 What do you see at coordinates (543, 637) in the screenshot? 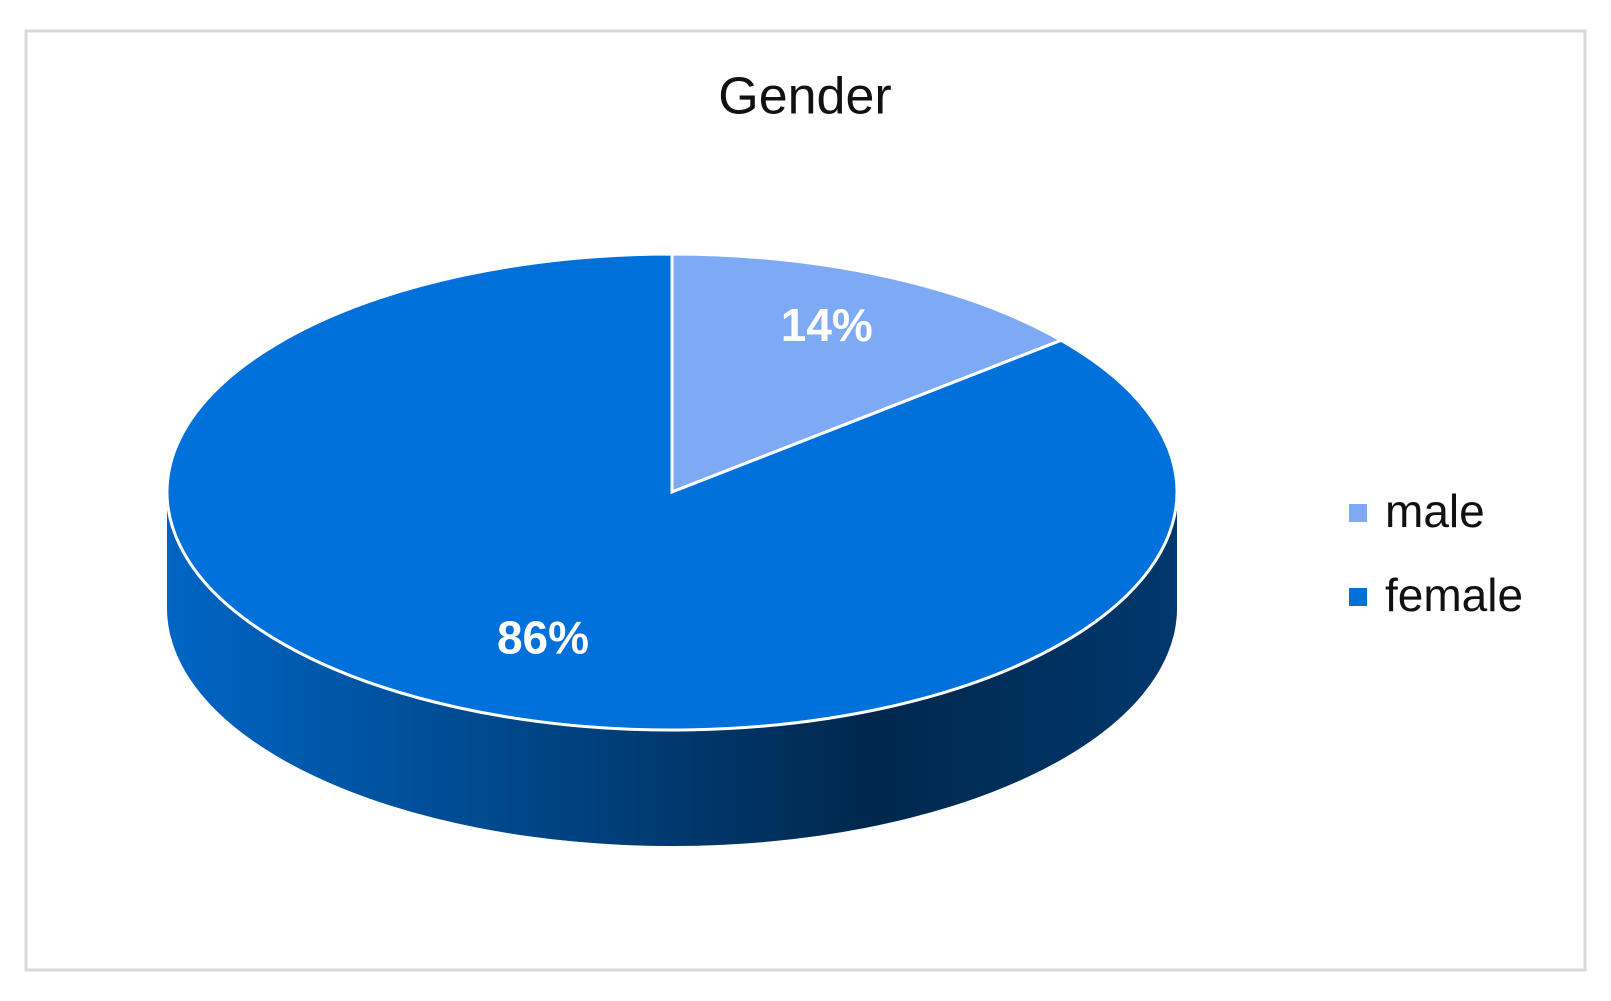
I see `value-label: 86%` at bounding box center [543, 637].